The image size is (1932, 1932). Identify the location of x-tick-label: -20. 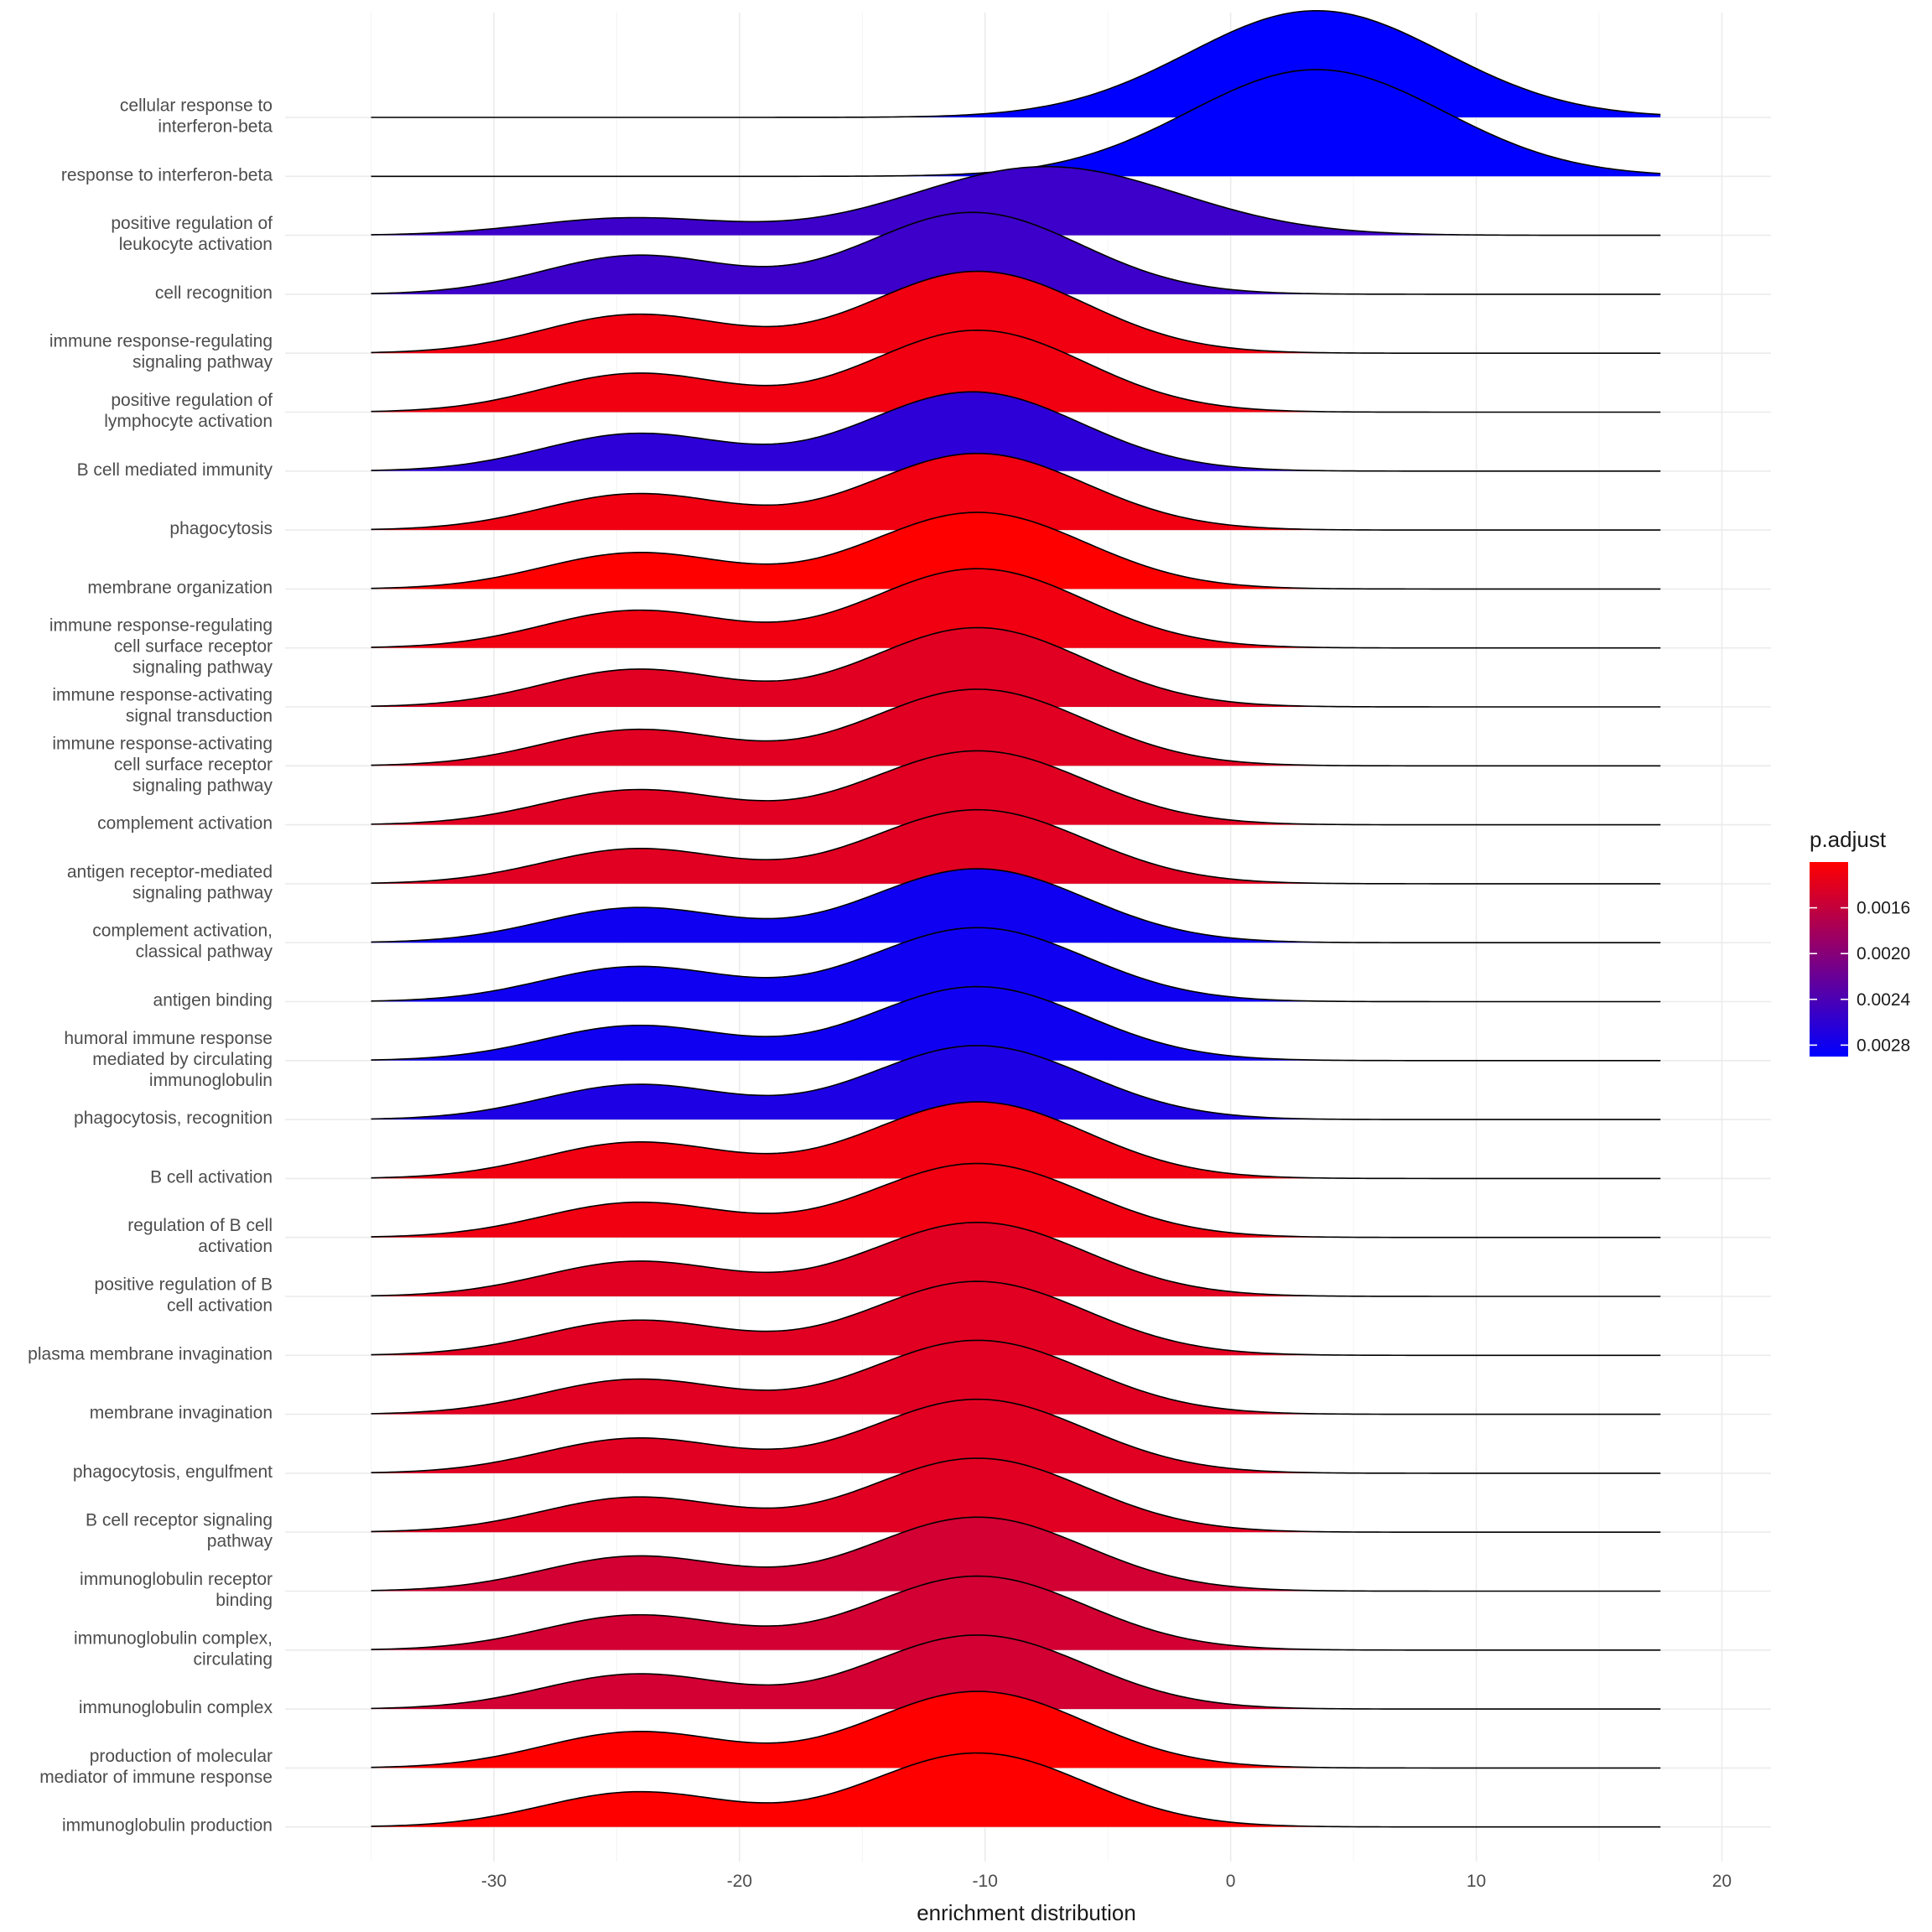
(739, 1881).